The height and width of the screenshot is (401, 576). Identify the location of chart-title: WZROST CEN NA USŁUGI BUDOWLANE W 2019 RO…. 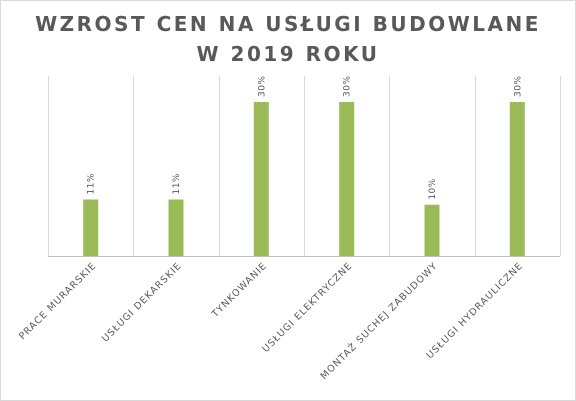
(288, 39).